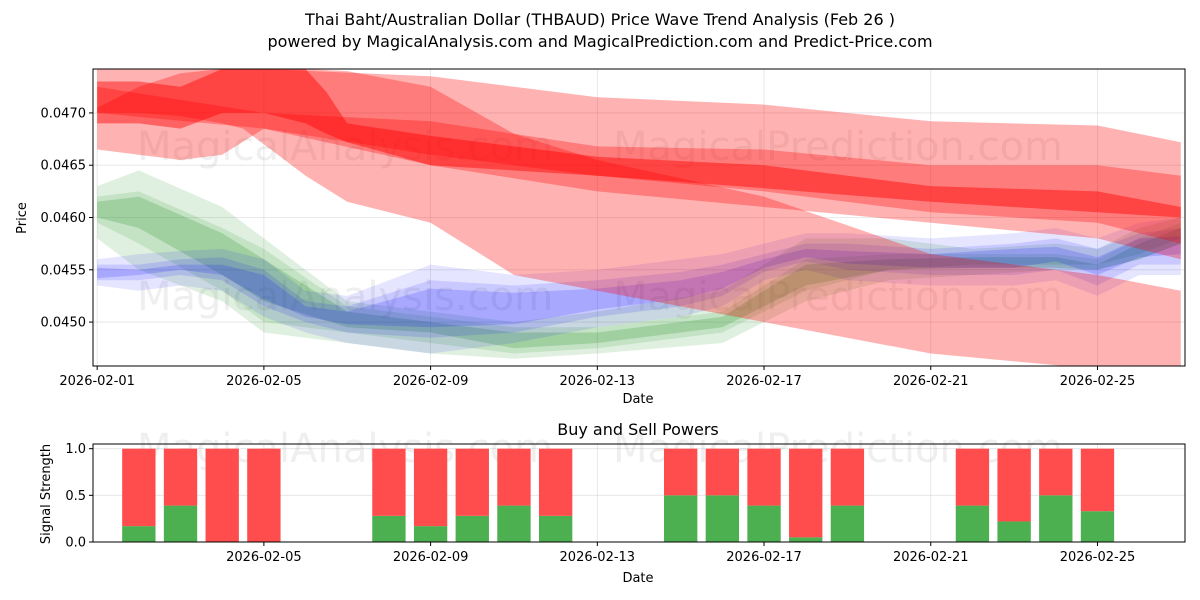 Image resolution: width=1200 pixels, height=600 pixels. Describe the element at coordinates (598, 557) in the screenshot. I see `bar-x-tick-label: 2026-02-13` at that location.